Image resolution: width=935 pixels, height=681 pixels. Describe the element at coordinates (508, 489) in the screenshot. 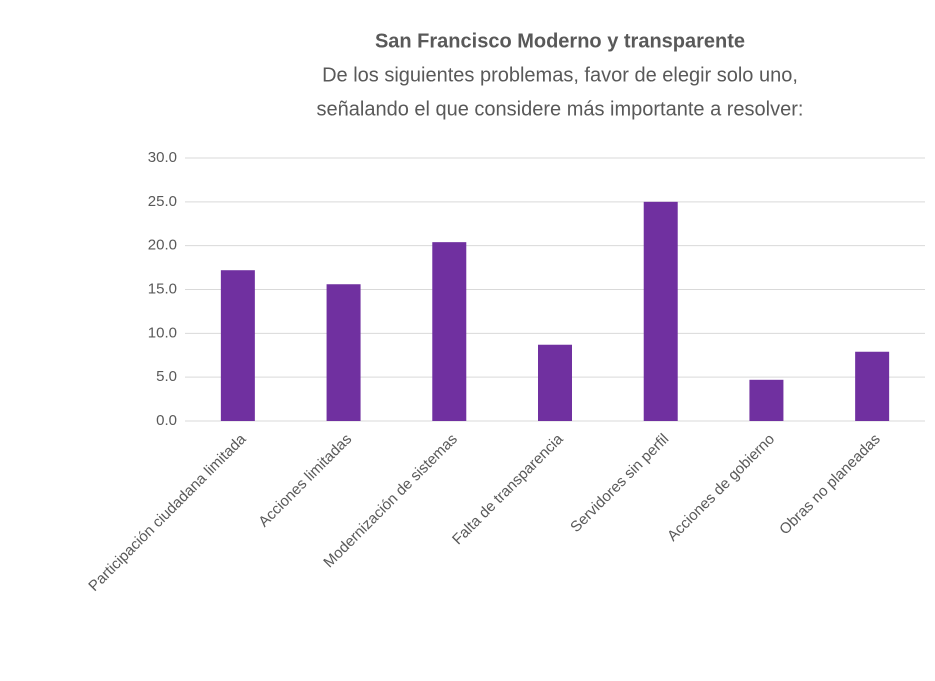

I see `x-tick-label: Falta de transparencia` at that location.